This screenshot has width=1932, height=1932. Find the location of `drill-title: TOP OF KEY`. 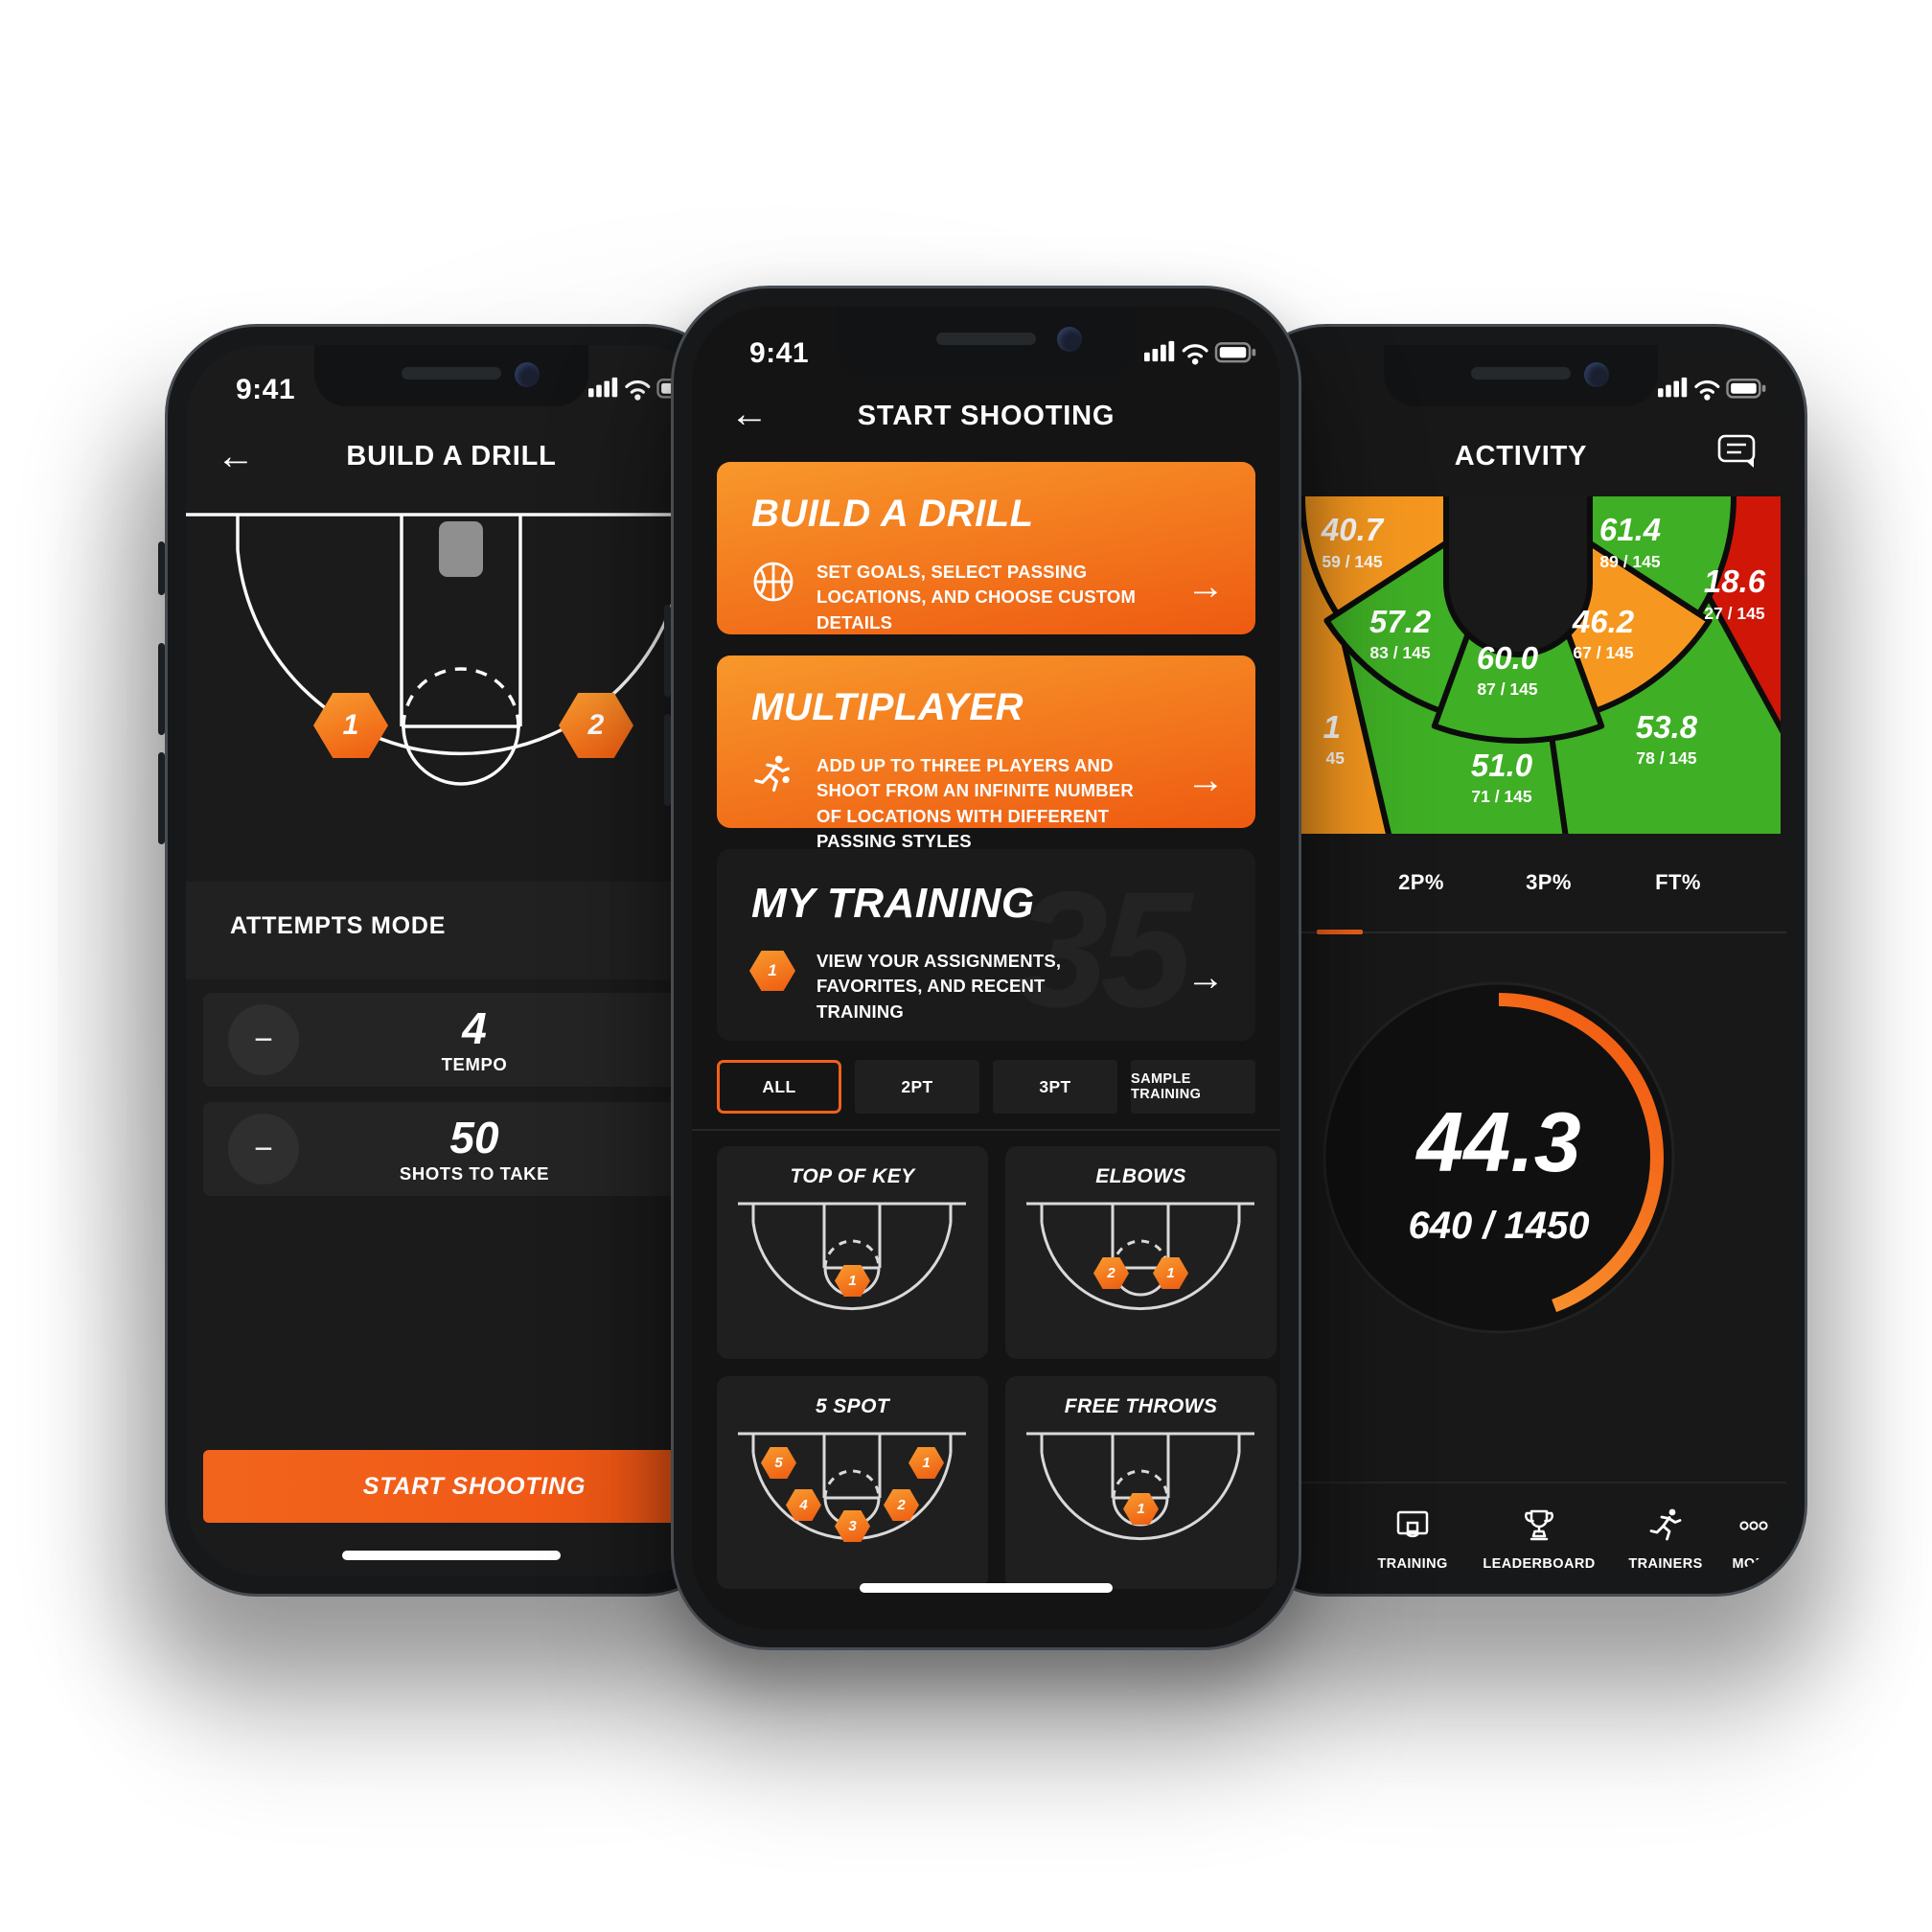

drill-title: TOP OF KEY is located at coordinates (852, 1176).